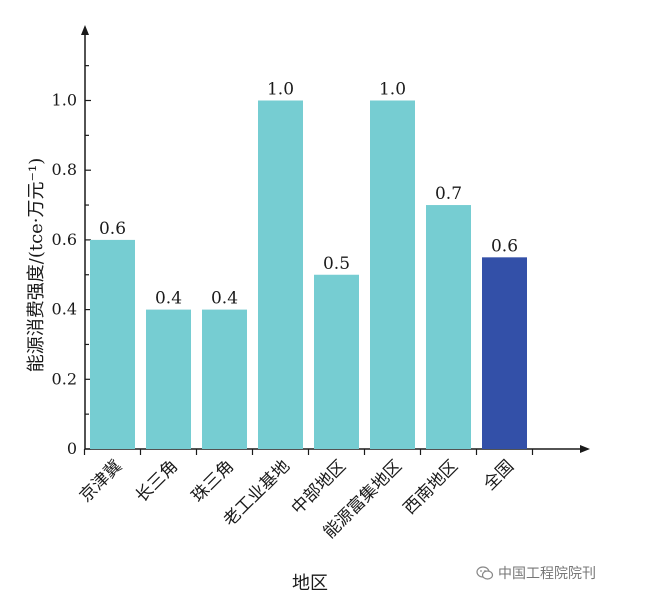 The image size is (665, 600). Describe the element at coordinates (157, 481) in the screenshot. I see `category-label: 长三角` at that location.